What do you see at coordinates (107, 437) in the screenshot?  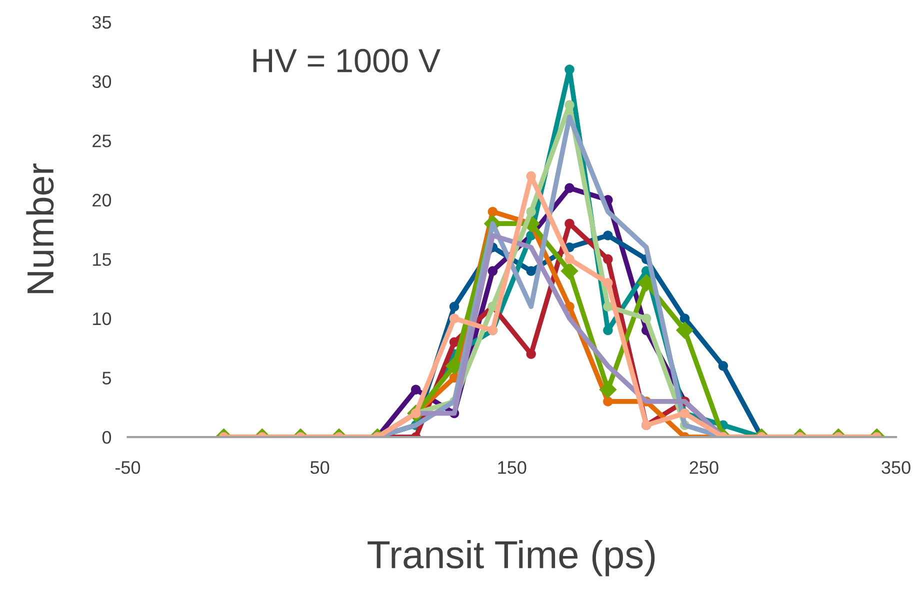 I see `y-tick-label: 0` at bounding box center [107, 437].